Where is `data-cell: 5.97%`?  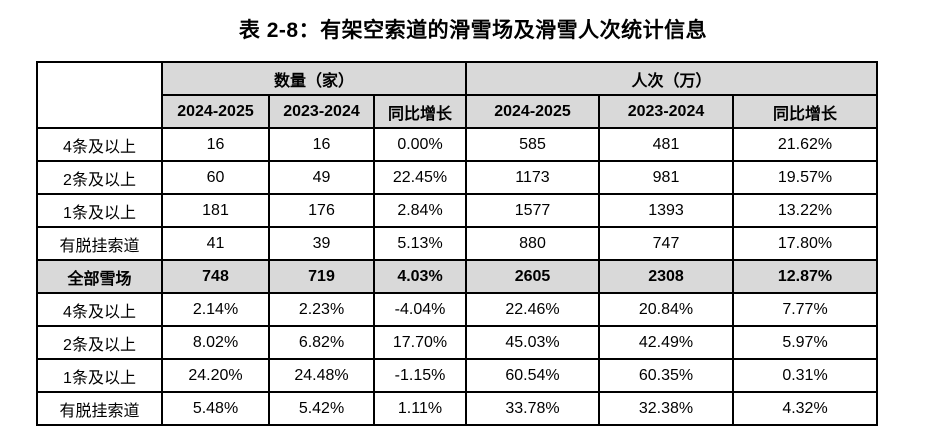
data-cell: 5.97% is located at coordinates (805, 342).